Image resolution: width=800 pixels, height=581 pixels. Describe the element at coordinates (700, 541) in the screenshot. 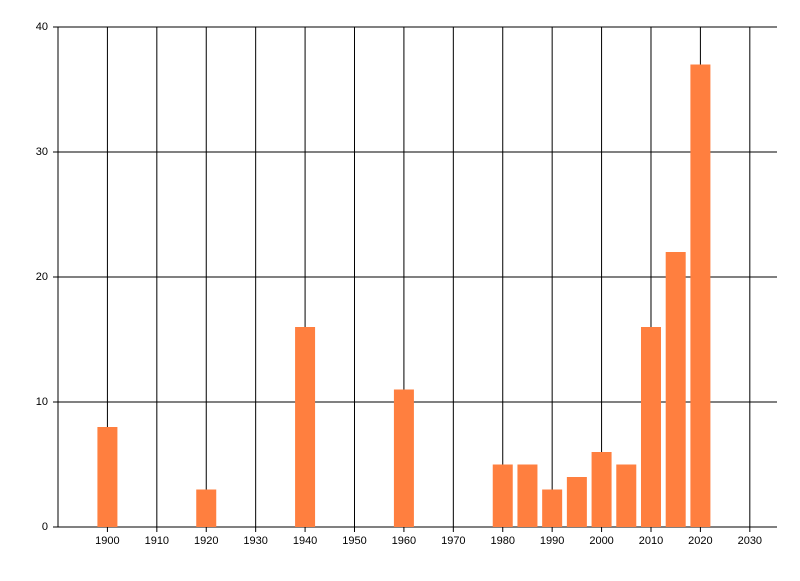

I see `x-tick-label: 2020` at that location.